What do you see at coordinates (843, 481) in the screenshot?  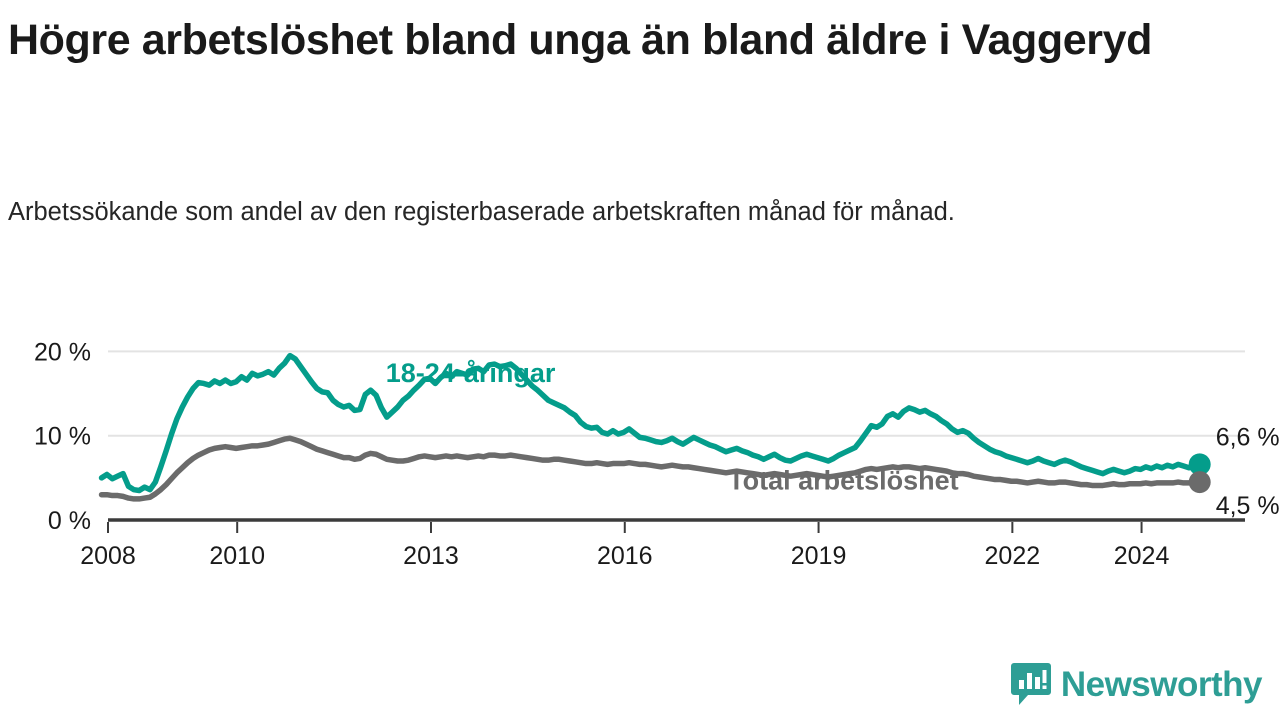 I see `series-label-total: Total arbetslöshet` at bounding box center [843, 481].